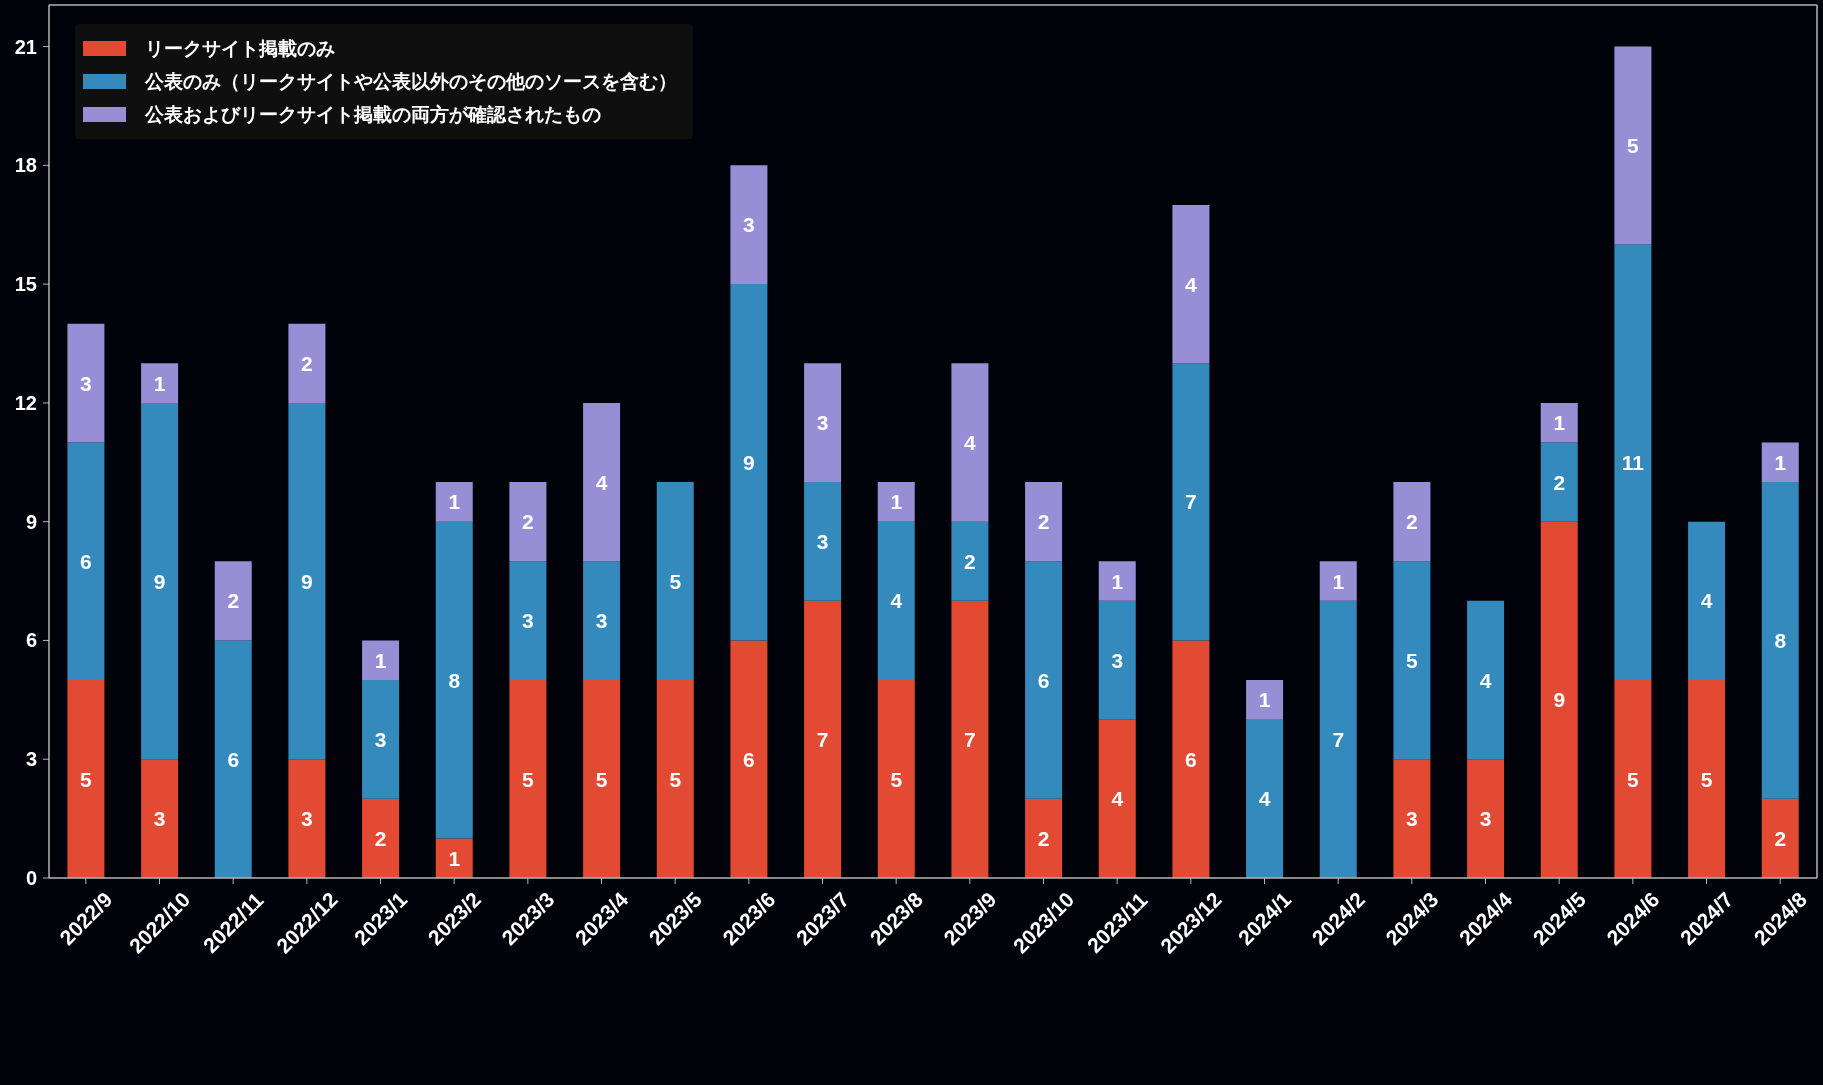  What do you see at coordinates (411, 81) in the screenshot?
I see `legend-label: 公表のみ（リークサイトや公表以外のその他のソースを含む）` at bounding box center [411, 81].